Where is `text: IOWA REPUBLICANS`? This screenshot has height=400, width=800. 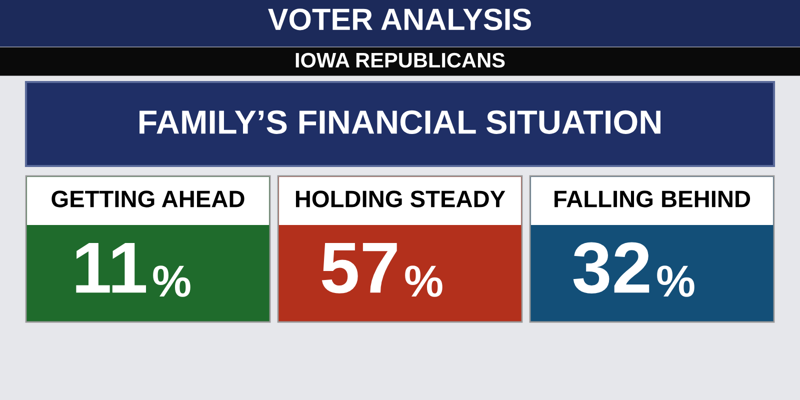
text: IOWA REPUBLICANS is located at coordinates (400, 60).